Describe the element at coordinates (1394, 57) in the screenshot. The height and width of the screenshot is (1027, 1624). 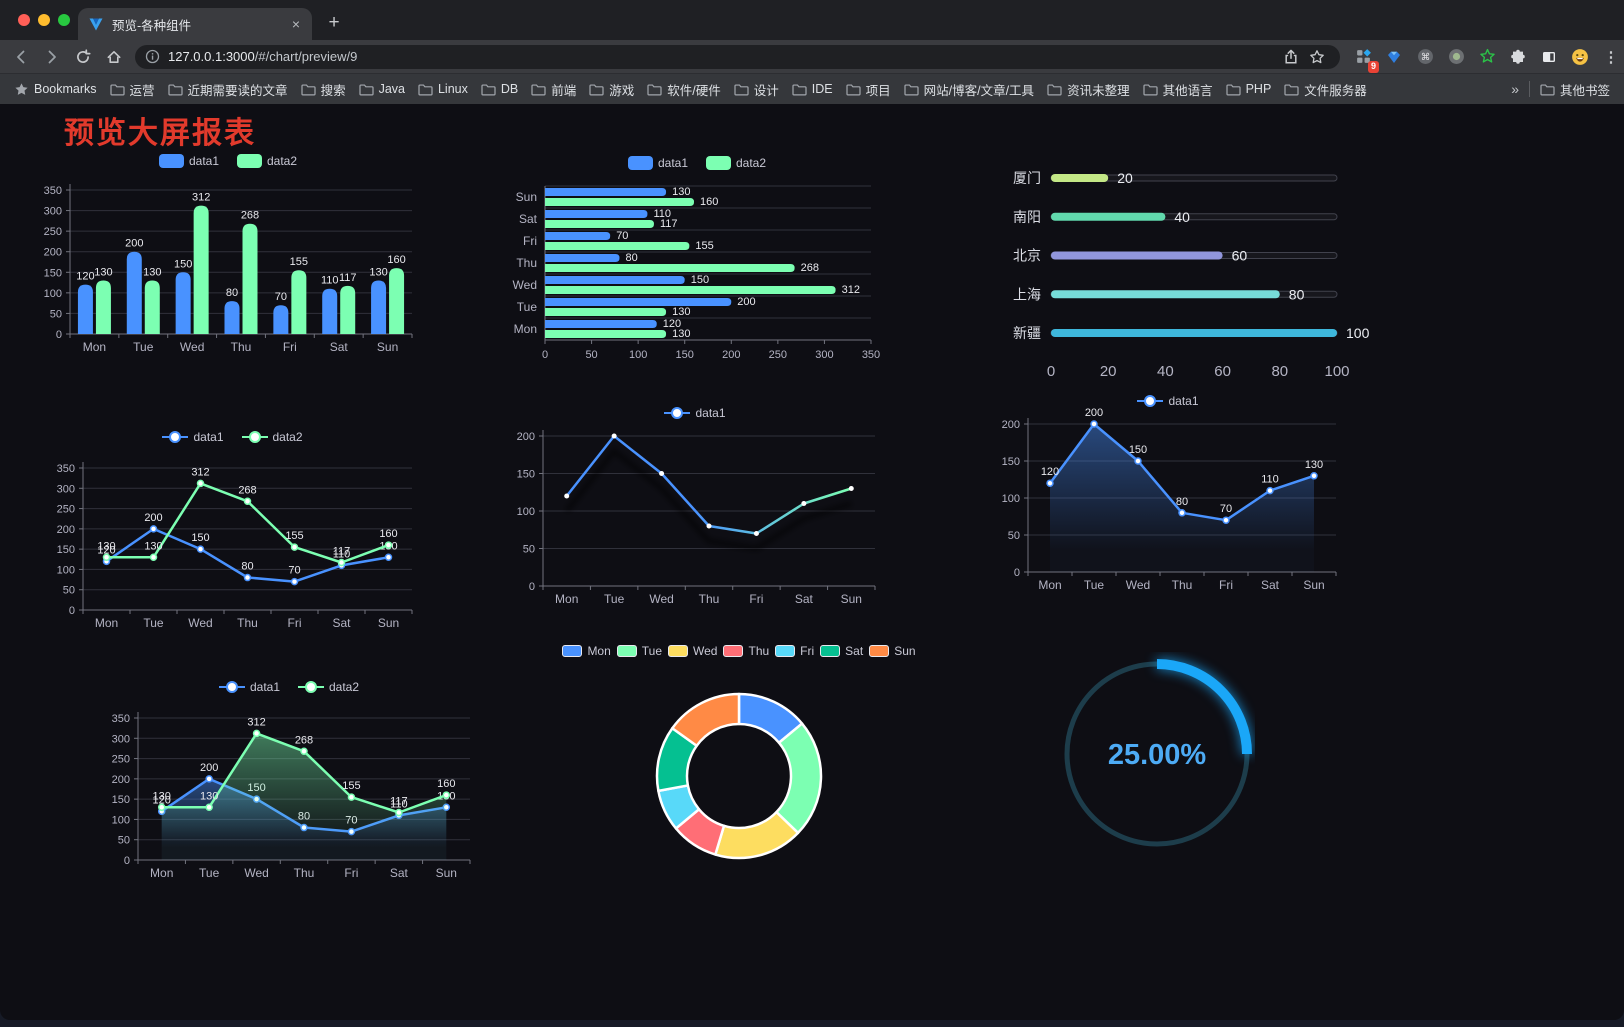
I see `extension-gem-icon` at that location.